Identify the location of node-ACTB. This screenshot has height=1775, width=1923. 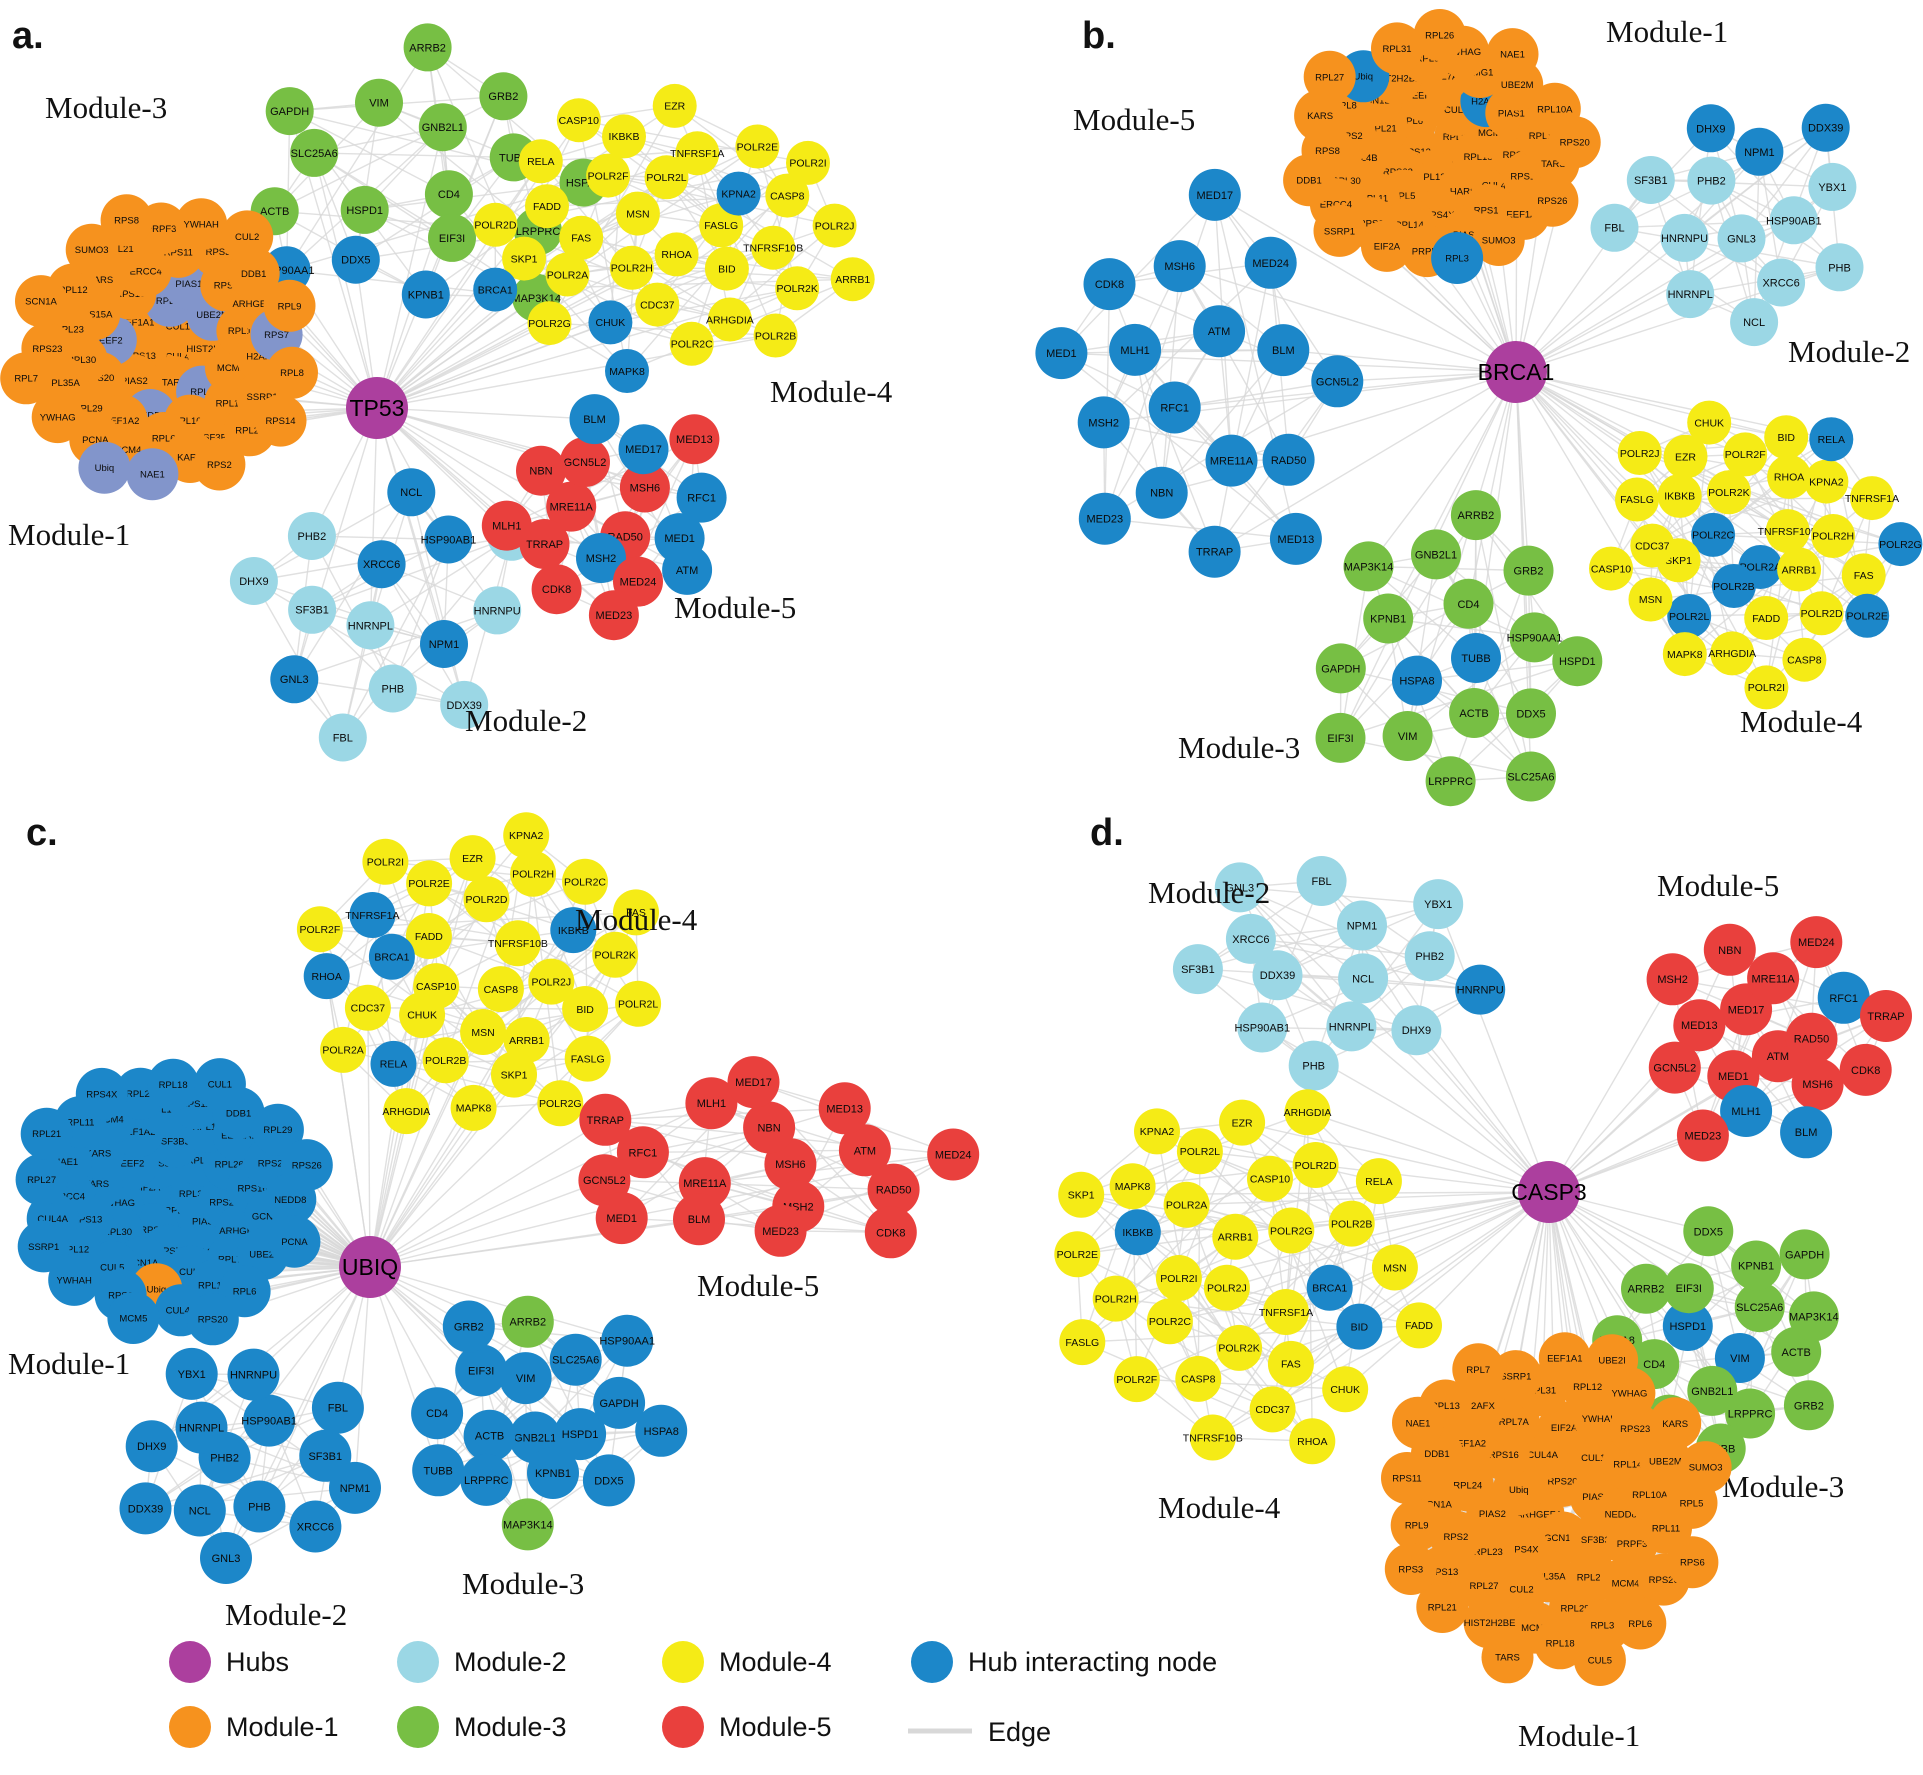
(489, 1435).